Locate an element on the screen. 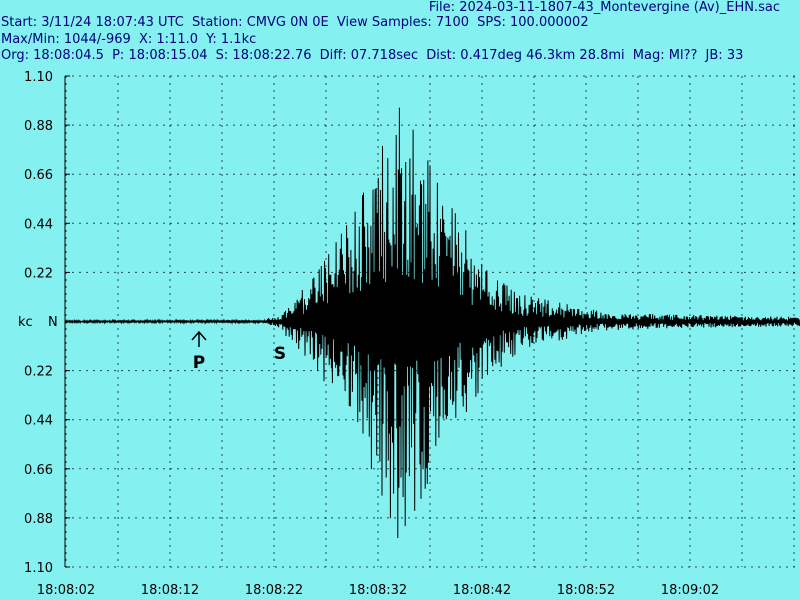  s-marker-label: S is located at coordinates (280, 354).